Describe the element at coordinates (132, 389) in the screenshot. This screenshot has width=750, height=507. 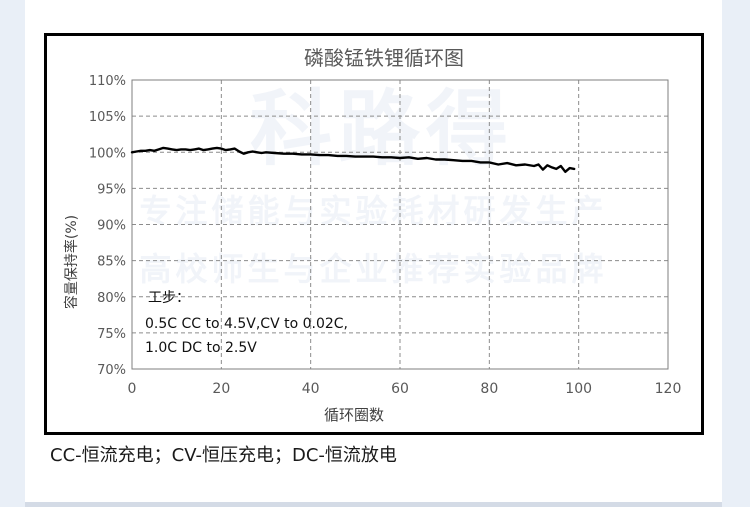
I see `x-tick-label: 0` at that location.